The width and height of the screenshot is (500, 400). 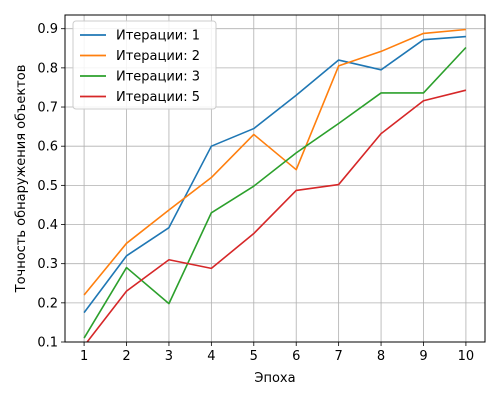 I want to click on x-tick-label: 2, so click(x=126, y=356).